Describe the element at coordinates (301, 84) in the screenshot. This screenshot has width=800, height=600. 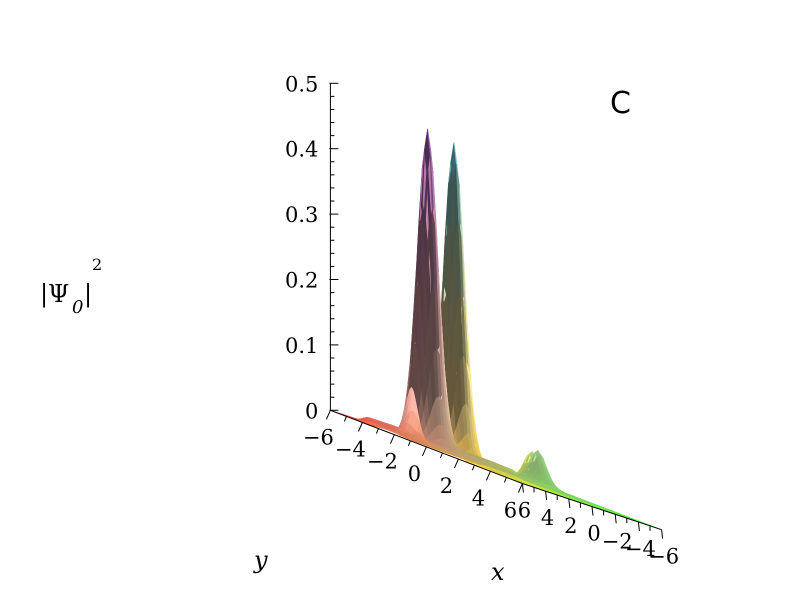
I see `z-axis-tick-label: 0.5` at that location.